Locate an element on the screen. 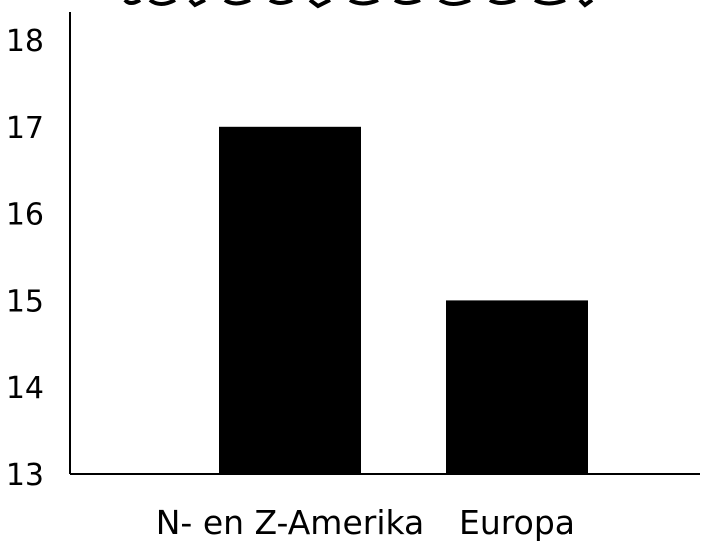 The width and height of the screenshot is (702, 541). y-tick-label: 14 is located at coordinates (25, 388).